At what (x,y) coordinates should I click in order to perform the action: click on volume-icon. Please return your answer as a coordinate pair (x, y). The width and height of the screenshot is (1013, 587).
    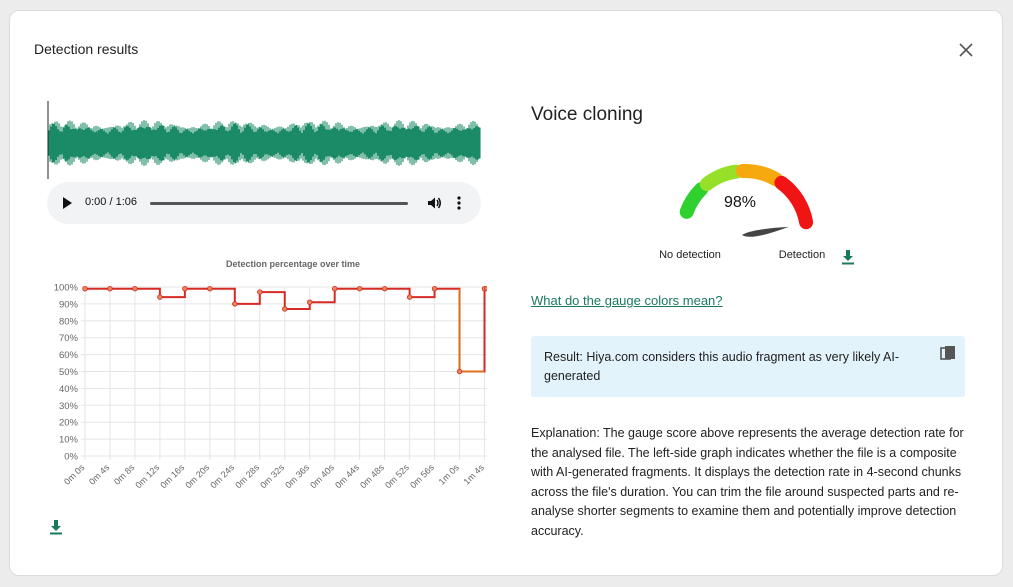
    Looking at the image, I should click on (434, 203).